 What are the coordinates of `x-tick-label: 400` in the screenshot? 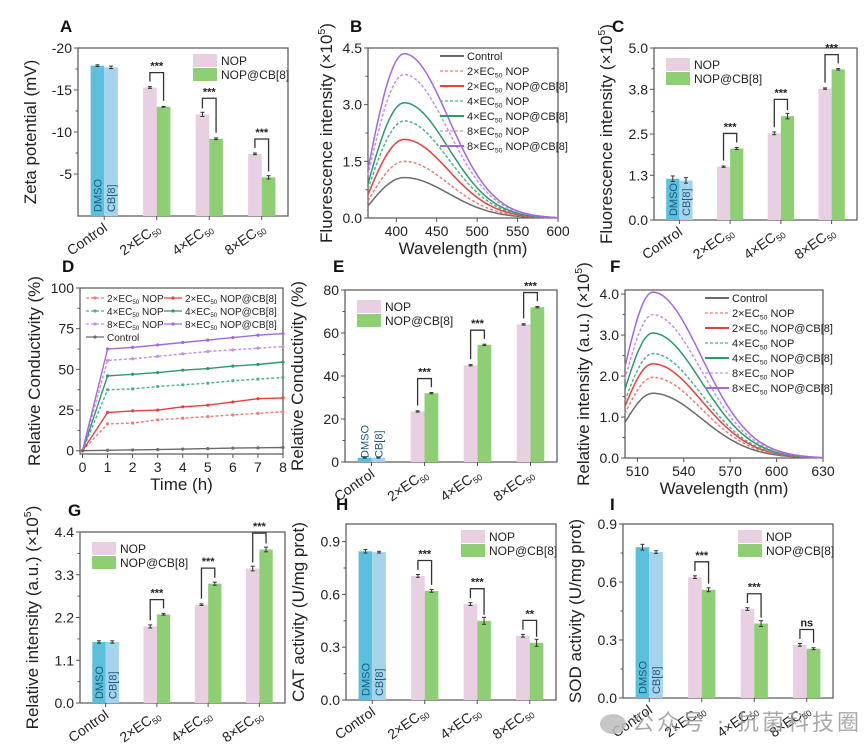 It's located at (397, 231).